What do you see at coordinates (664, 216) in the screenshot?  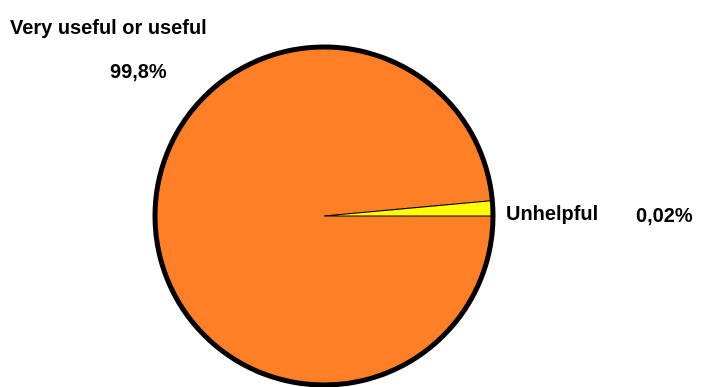 I see `slice-value-unhelpful: 0,02%` at bounding box center [664, 216].